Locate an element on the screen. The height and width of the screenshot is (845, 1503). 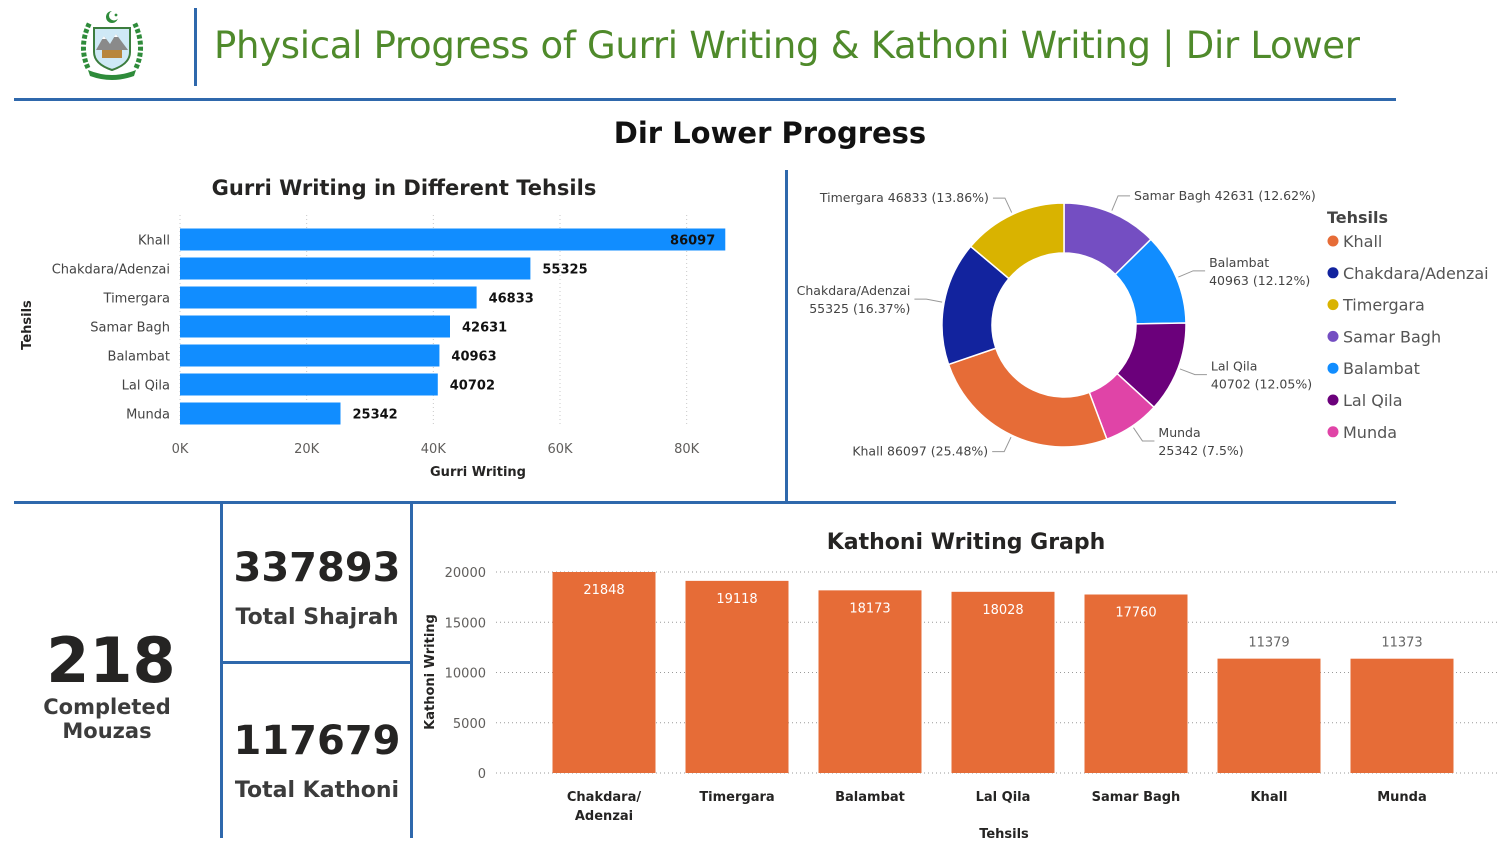
legend-entry: Munda is located at coordinates (1370, 432).